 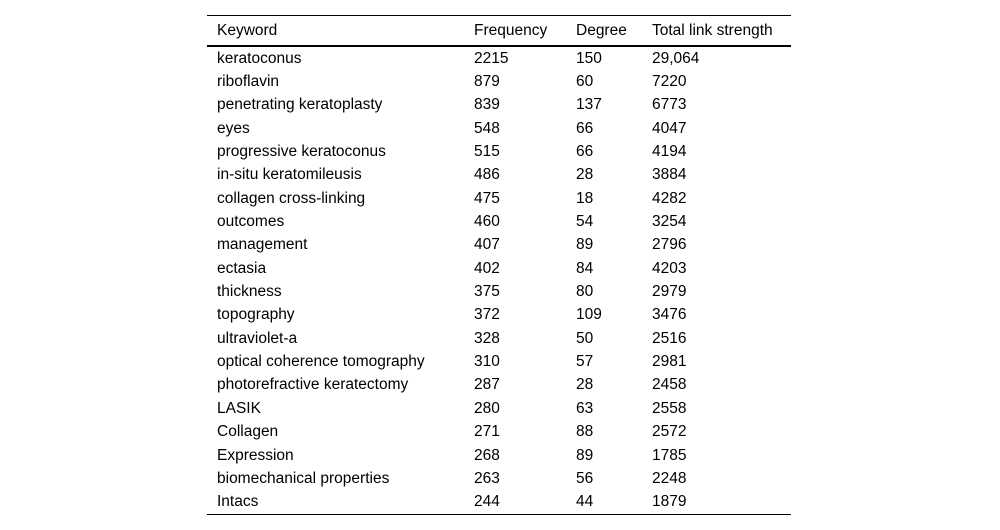 I want to click on column-header-frequency: Frequency, so click(x=525, y=31).